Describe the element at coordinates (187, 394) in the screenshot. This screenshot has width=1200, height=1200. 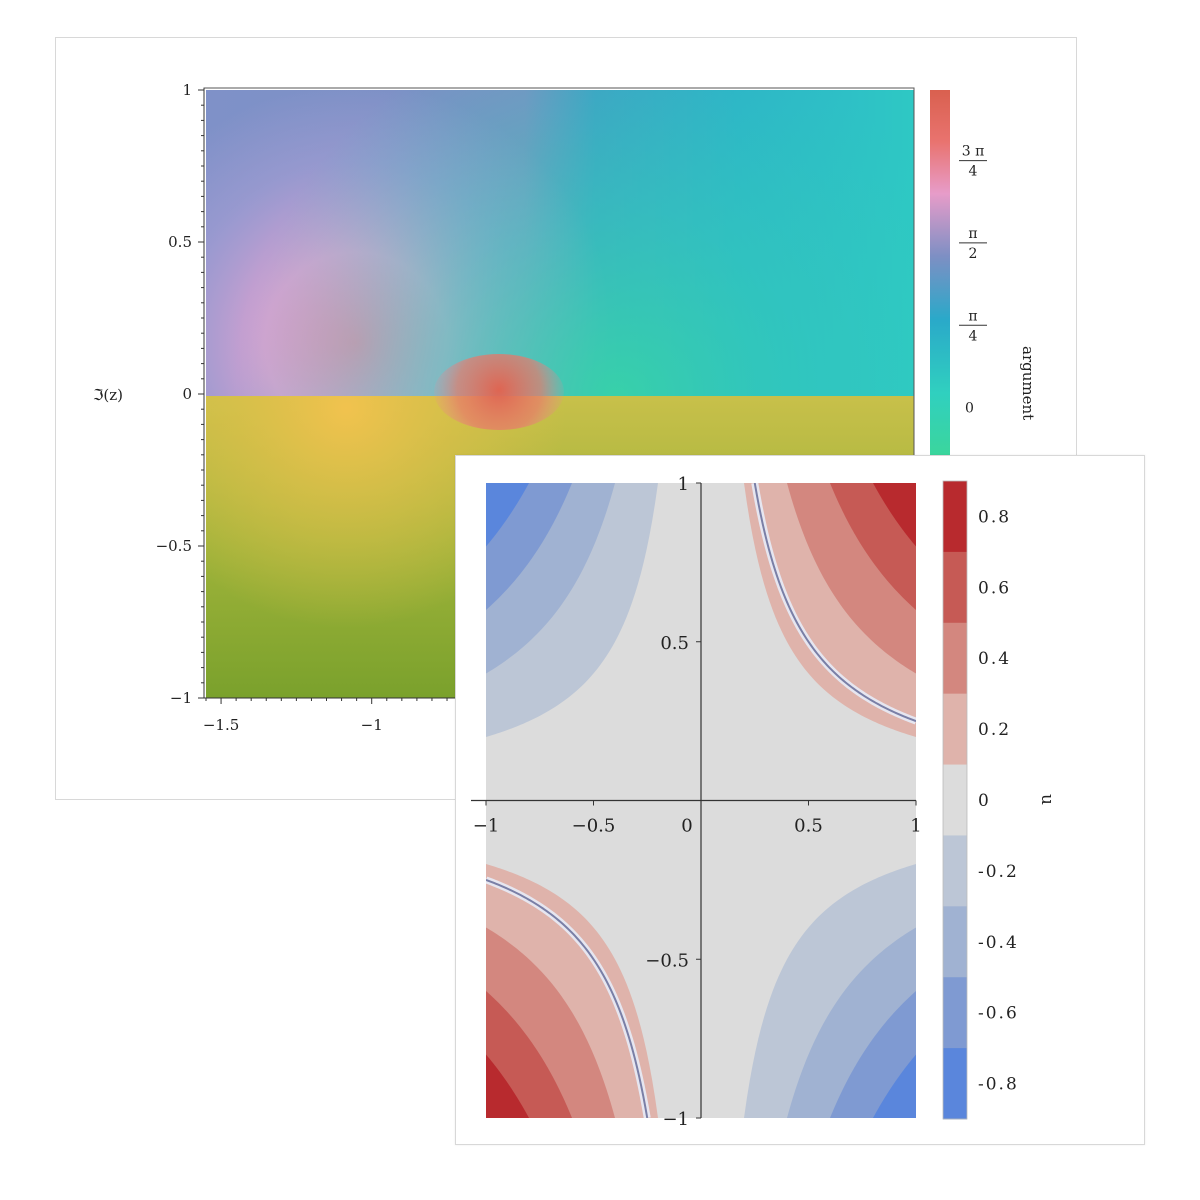
I see `y-tick-label: 0` at that location.